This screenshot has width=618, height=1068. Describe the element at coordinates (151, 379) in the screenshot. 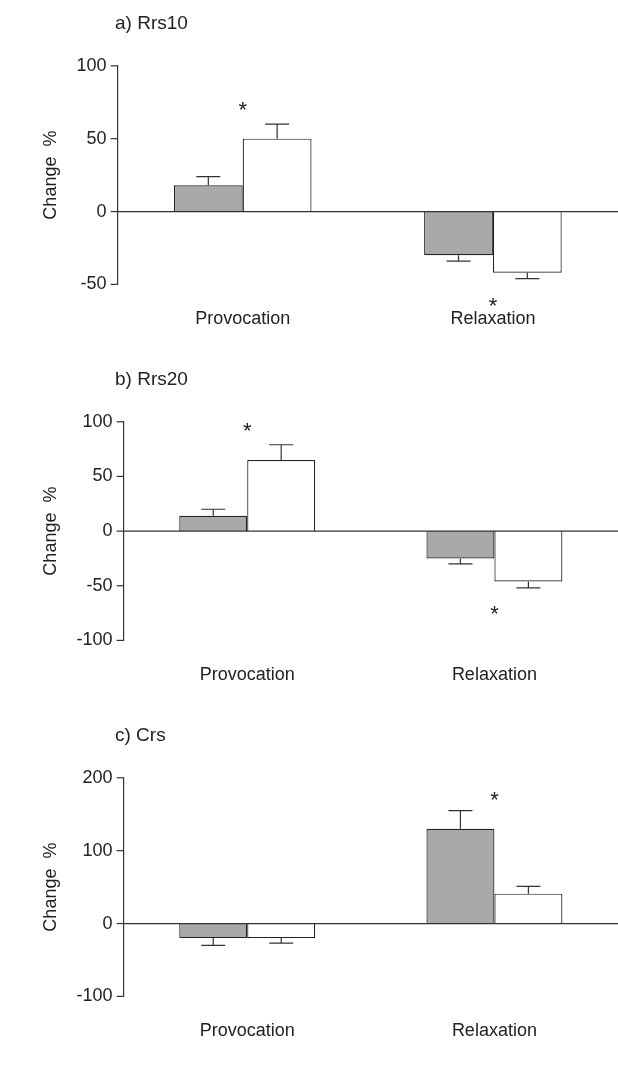

I see `chart-title: b) Rrs20` at that location.